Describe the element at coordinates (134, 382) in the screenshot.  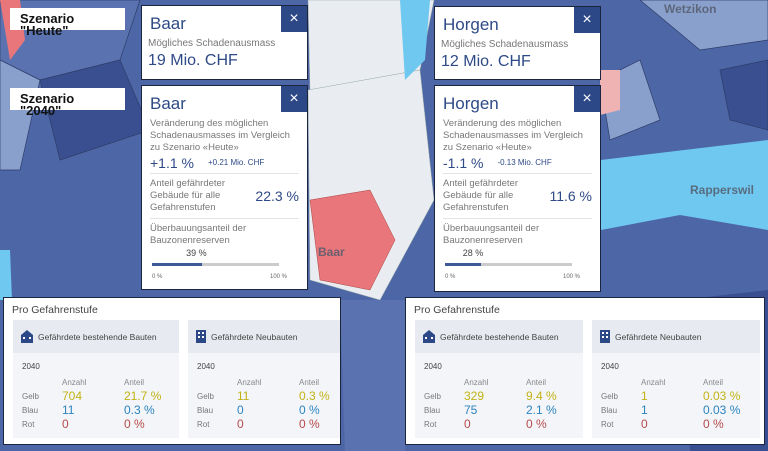
I see `col-share: Anteil` at that location.